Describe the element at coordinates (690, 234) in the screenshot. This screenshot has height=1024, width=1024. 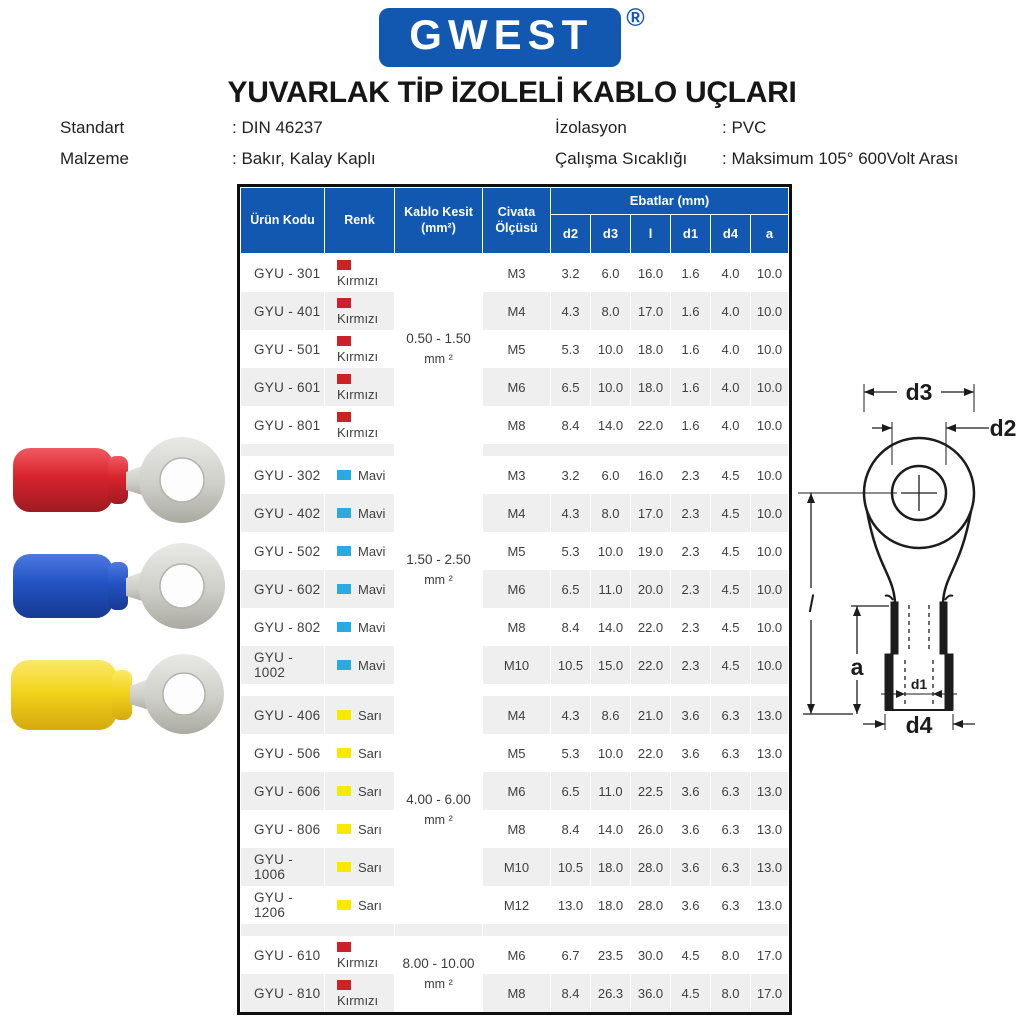
I see `col-header-d1: d1` at that location.